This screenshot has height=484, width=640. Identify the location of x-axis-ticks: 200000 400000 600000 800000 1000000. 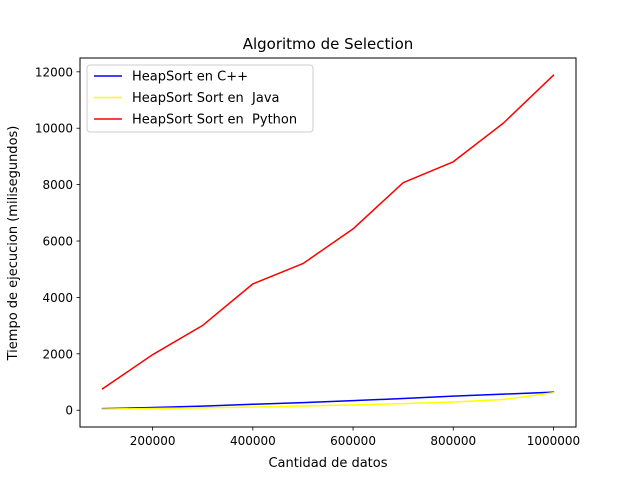
(355, 437).